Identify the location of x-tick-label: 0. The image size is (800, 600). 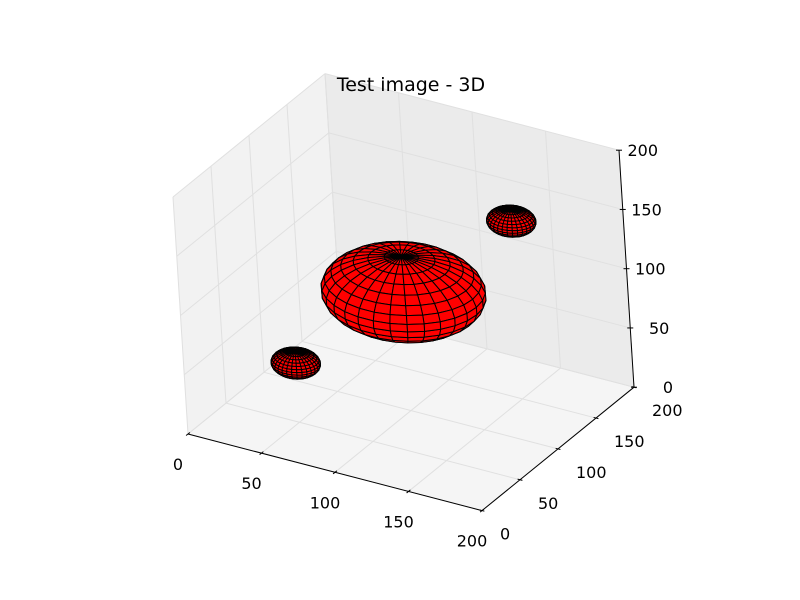
(178, 464).